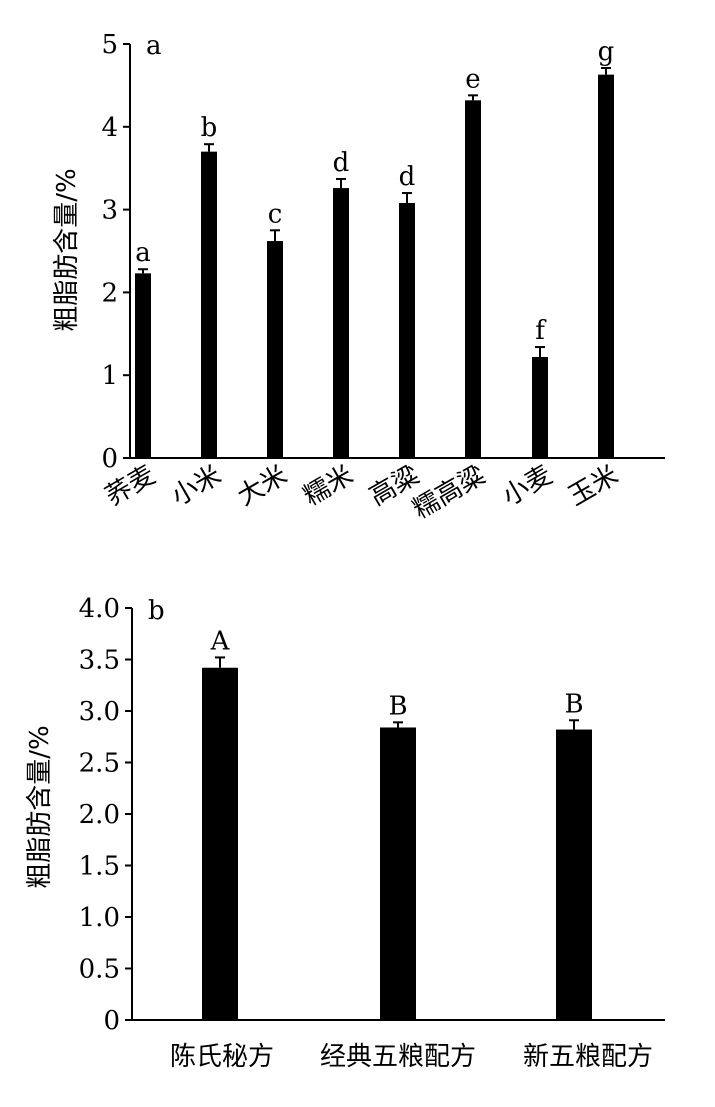 Image resolution: width=715 pixels, height=1107 pixels. Describe the element at coordinates (115, 252) in the screenshot. I see `y-tick-group: 0 1 2 3 4 5` at that location.